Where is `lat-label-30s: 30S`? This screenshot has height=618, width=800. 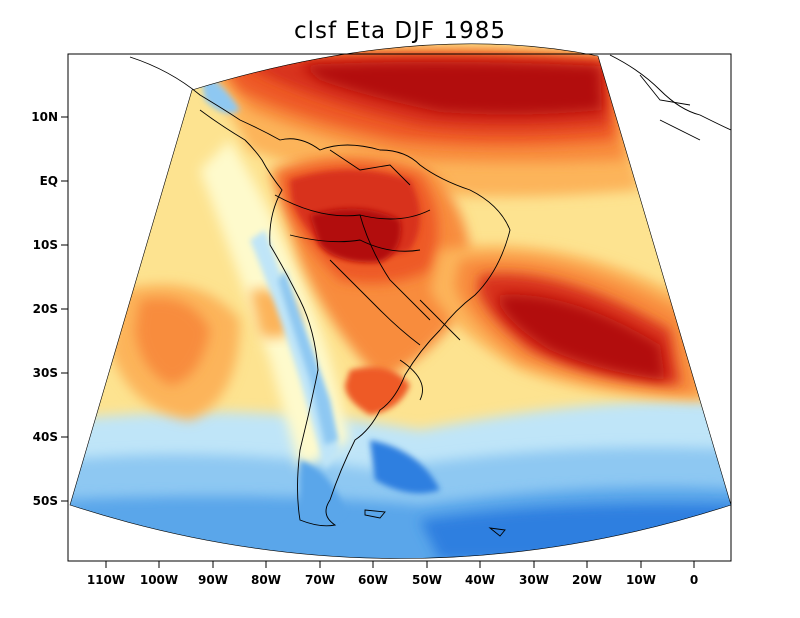 lat-label-30s: 30S is located at coordinates (45, 373).